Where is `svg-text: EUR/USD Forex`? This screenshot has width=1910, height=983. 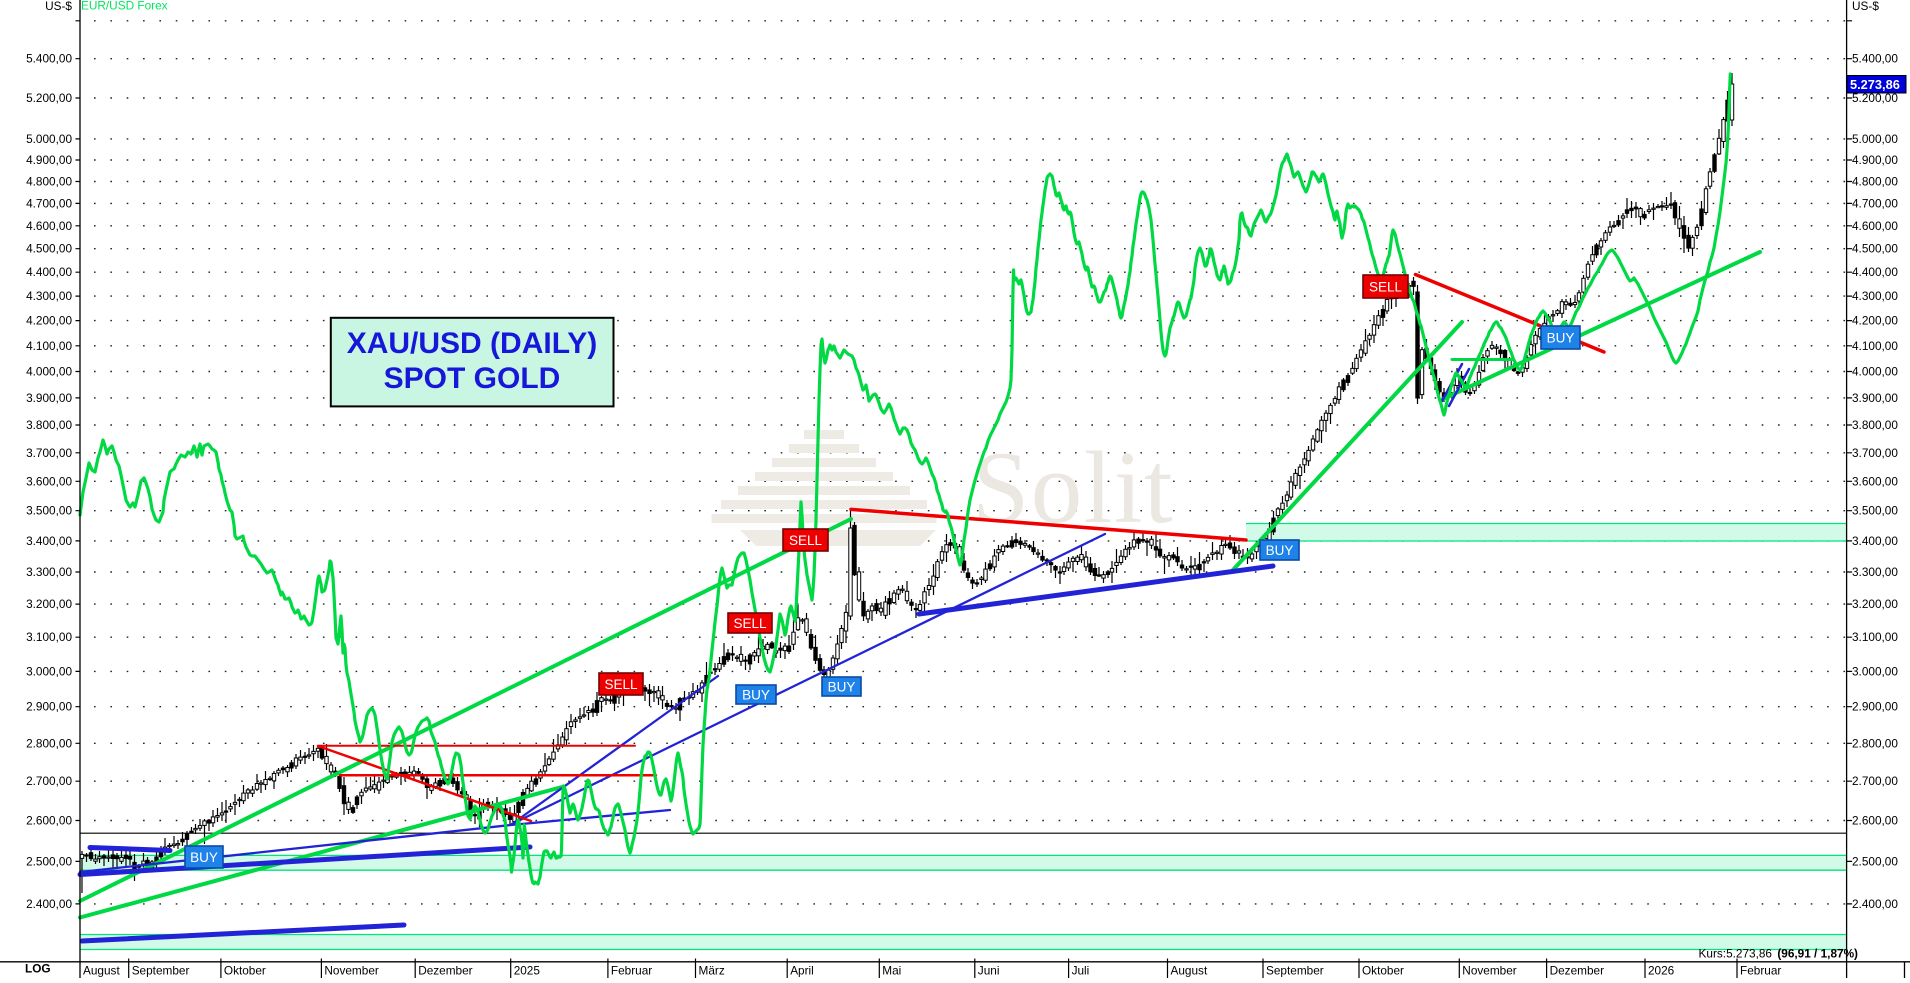
svg-text: EUR/USD Forex is located at coordinates (124, 6).